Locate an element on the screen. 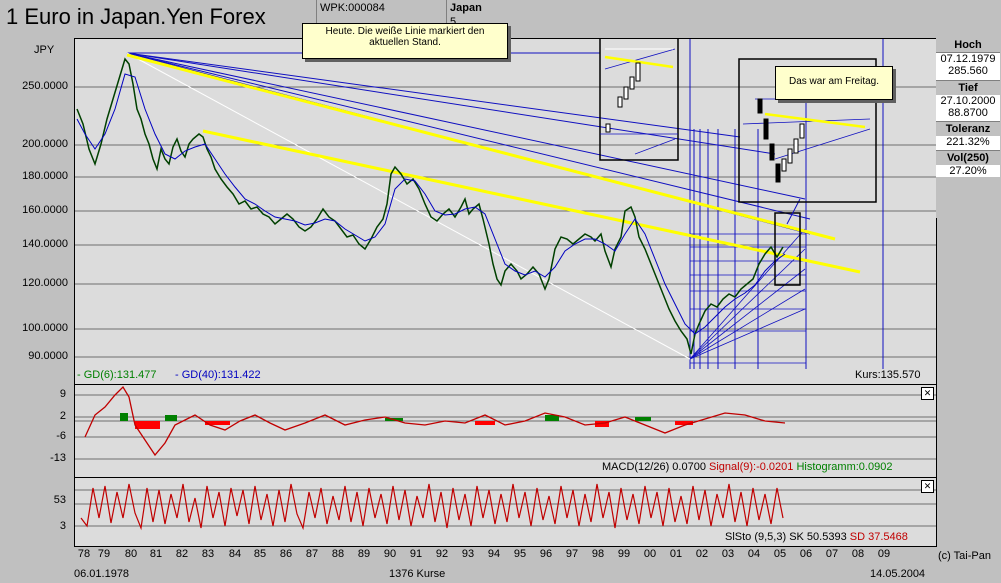 Image resolution: width=1001 pixels, height=583 pixels. x-tick: 81 is located at coordinates (156, 554).